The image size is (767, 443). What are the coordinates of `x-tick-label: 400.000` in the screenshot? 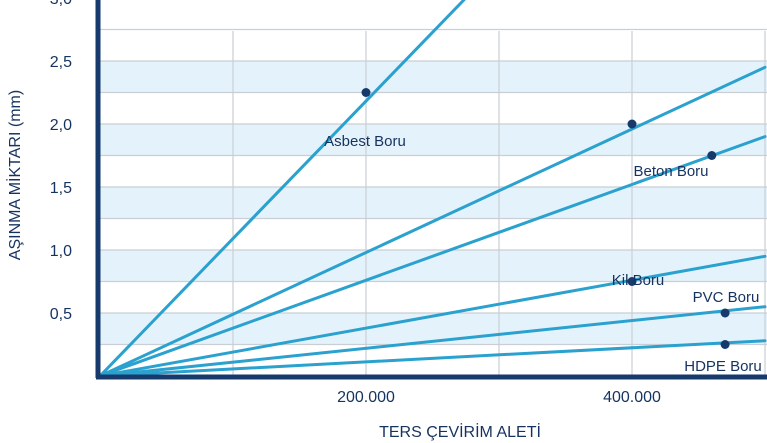 It's located at (632, 397).